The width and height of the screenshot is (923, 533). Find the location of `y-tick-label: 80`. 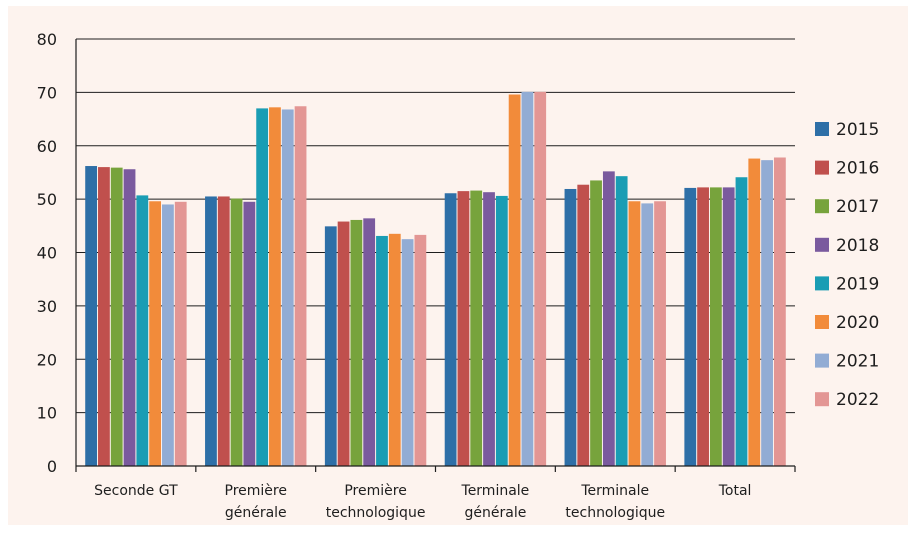

y-tick-label: 80 is located at coordinates (47, 39).